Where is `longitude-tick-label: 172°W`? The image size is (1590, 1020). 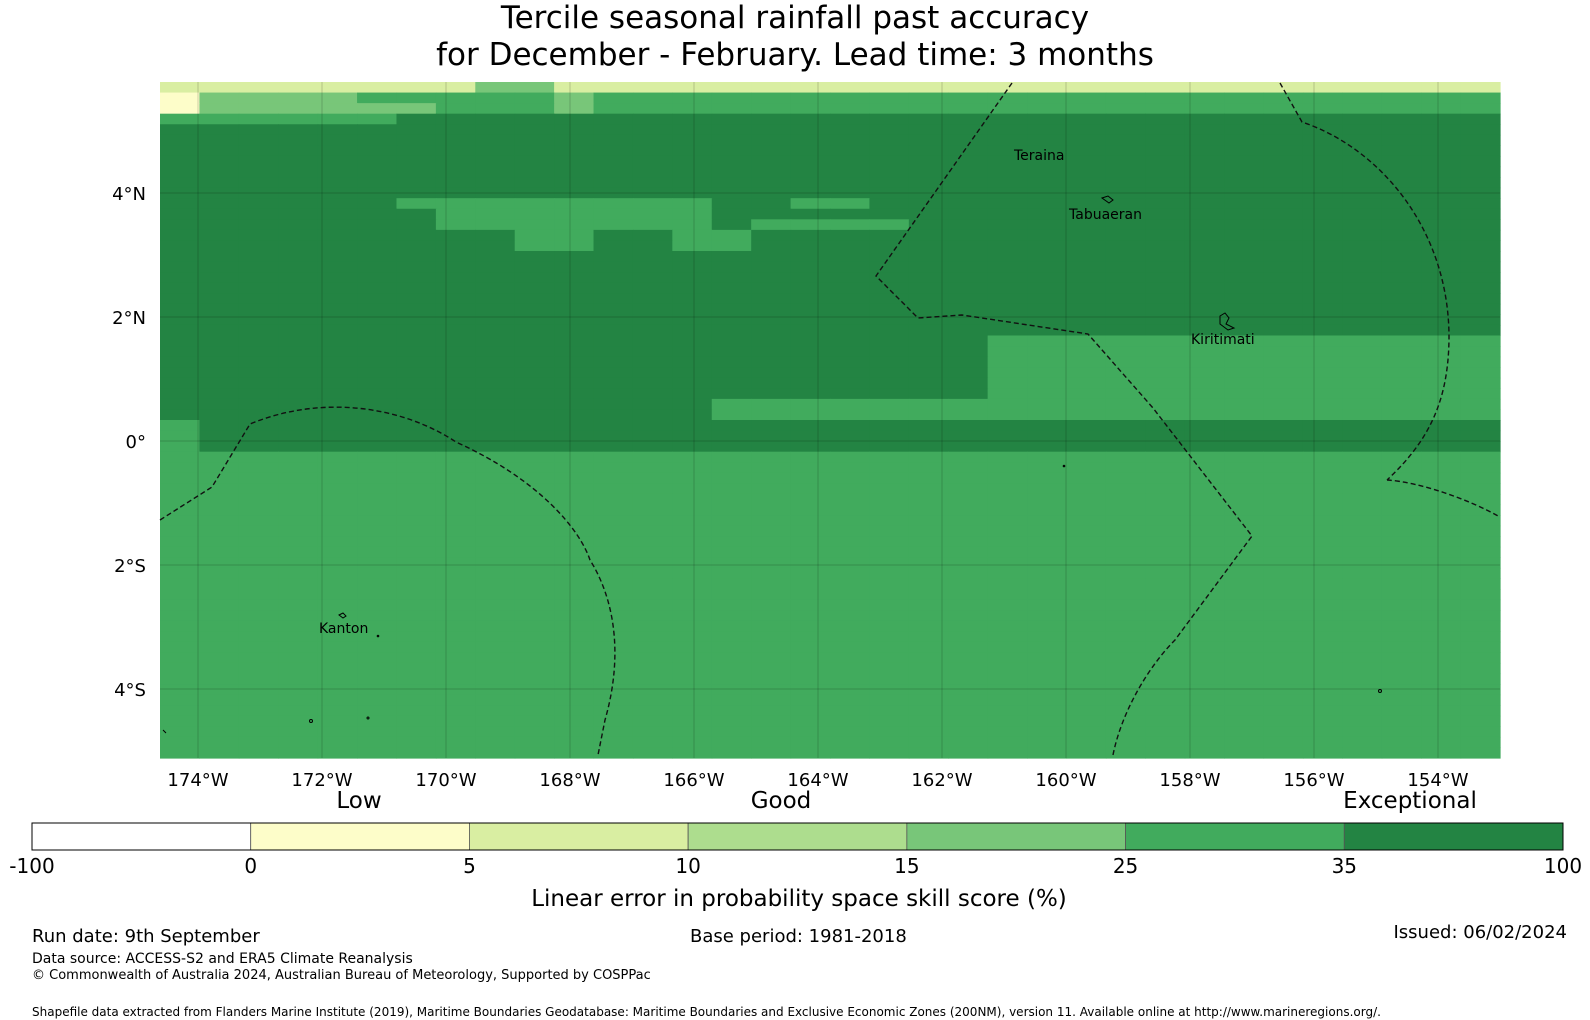
longitude-tick-label: 172°W is located at coordinates (321, 780).